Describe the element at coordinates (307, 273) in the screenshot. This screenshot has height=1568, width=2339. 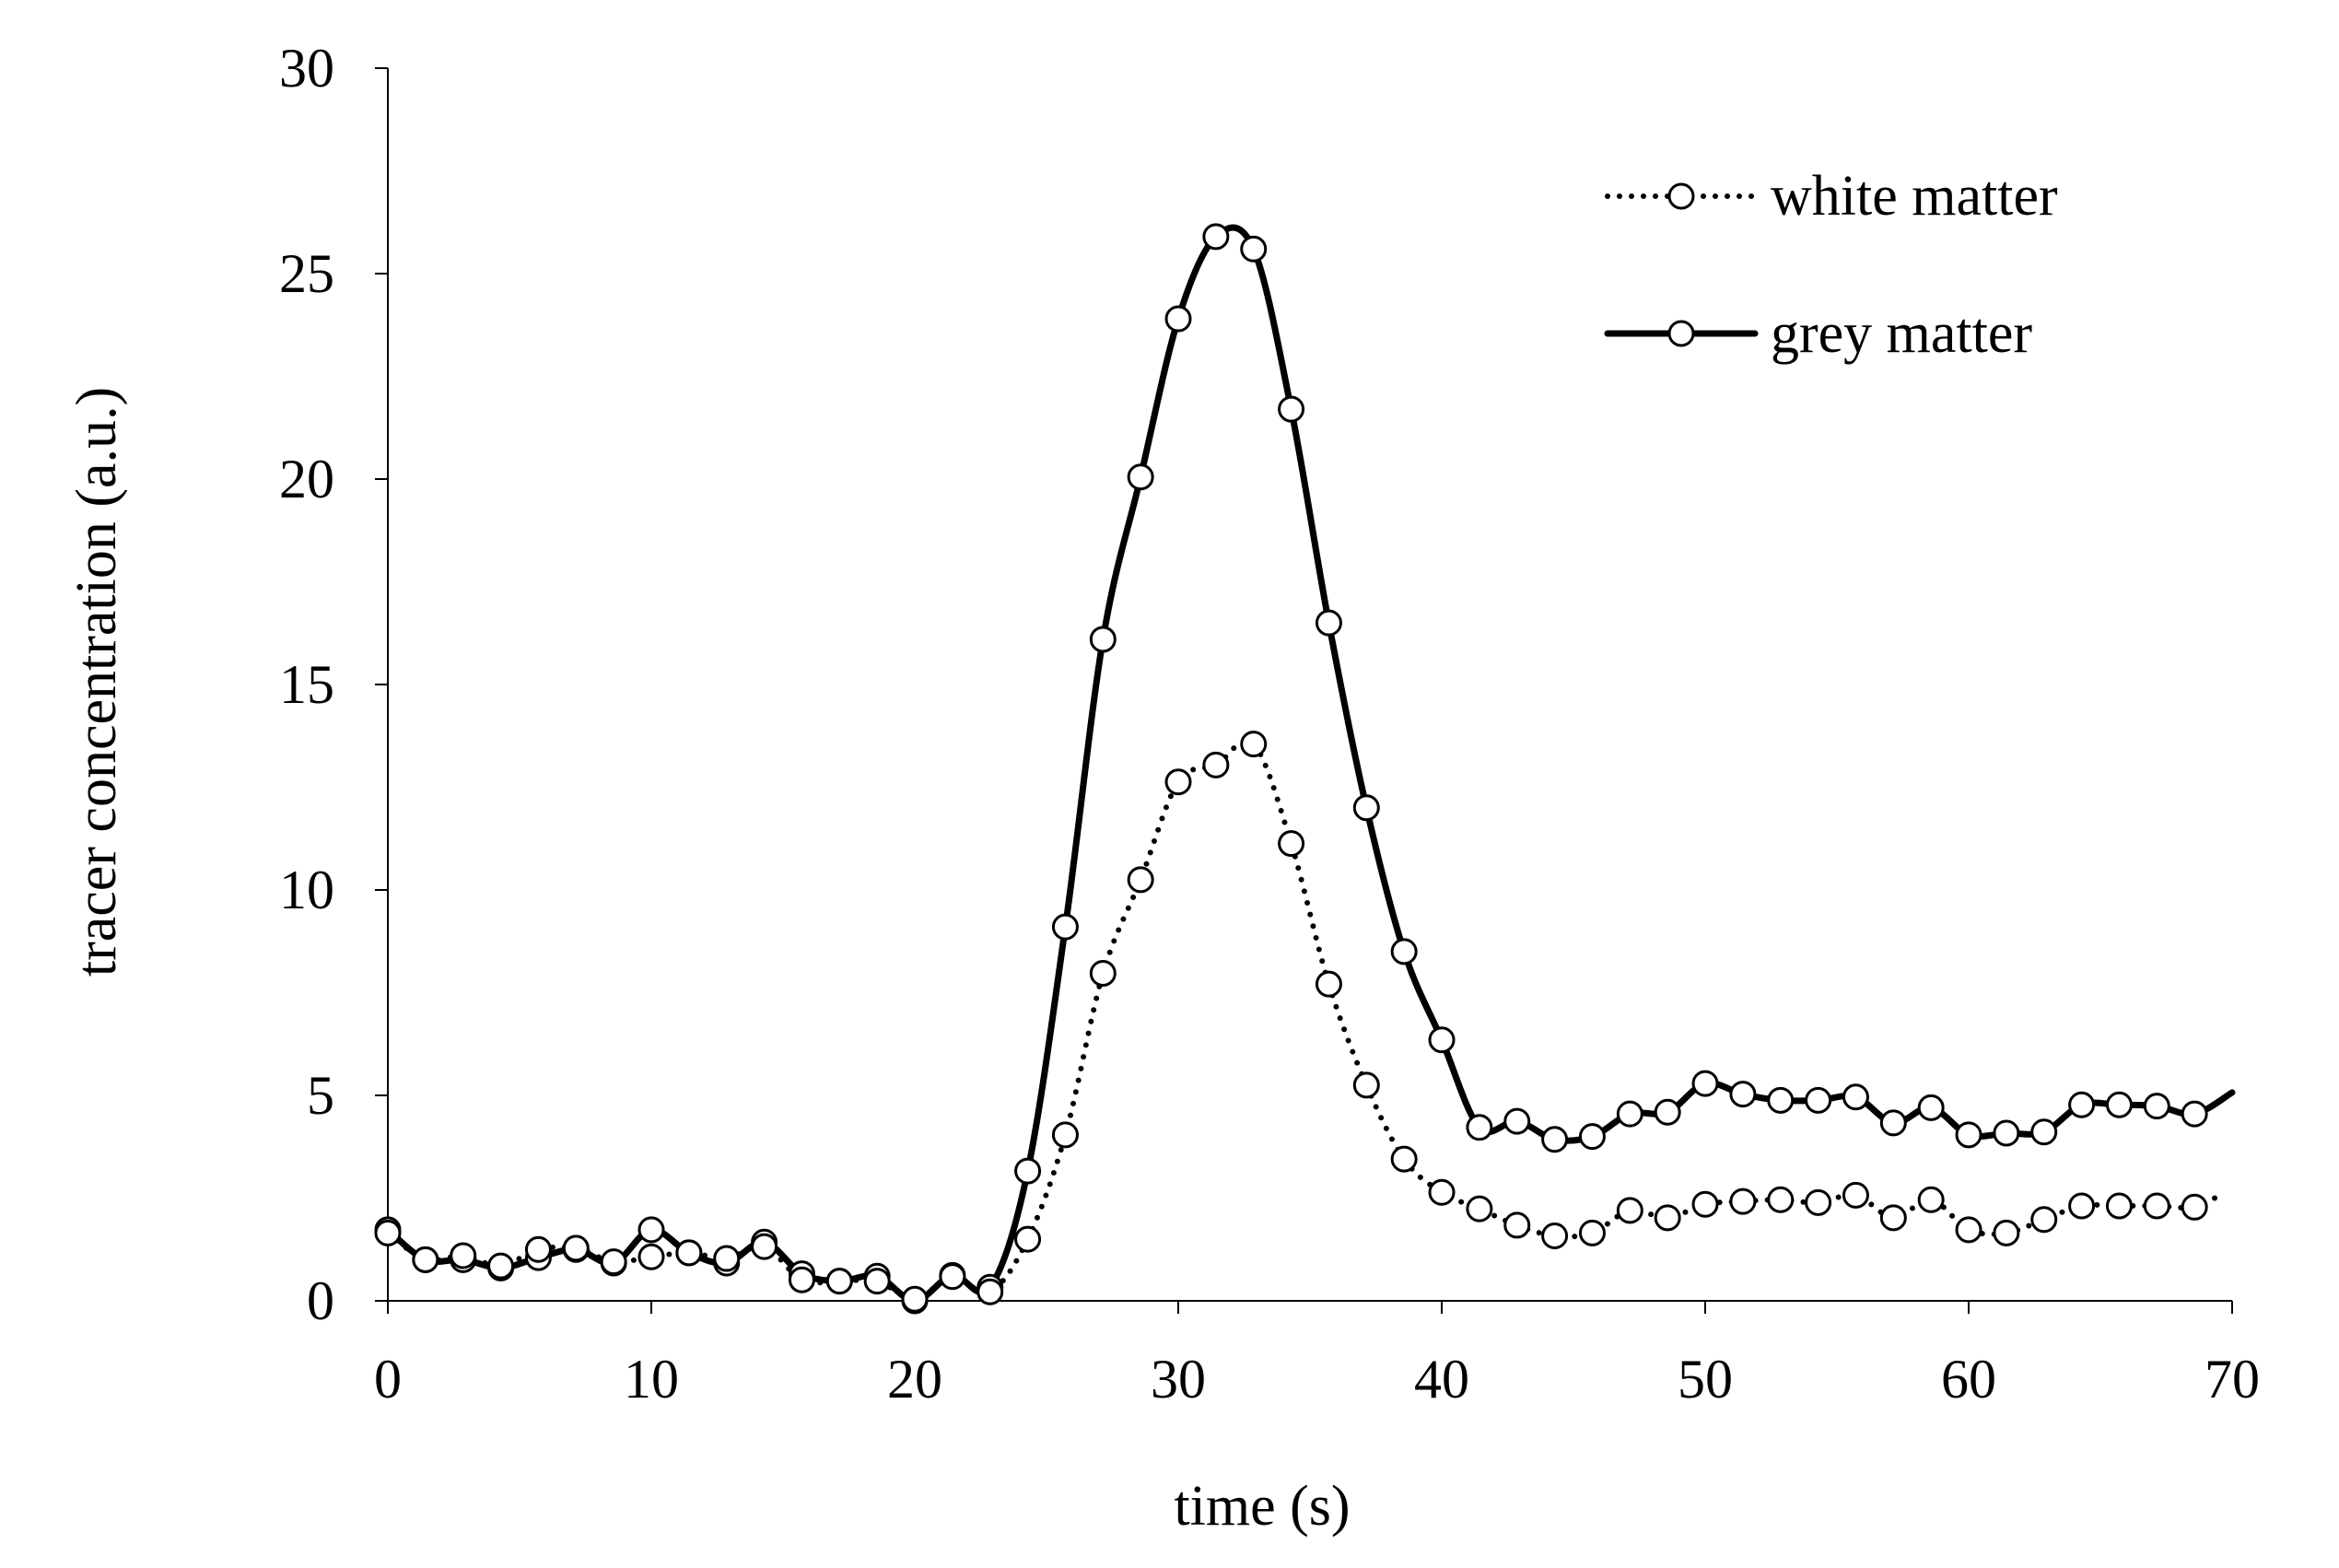
I see `y-tick-label: 25` at that location.